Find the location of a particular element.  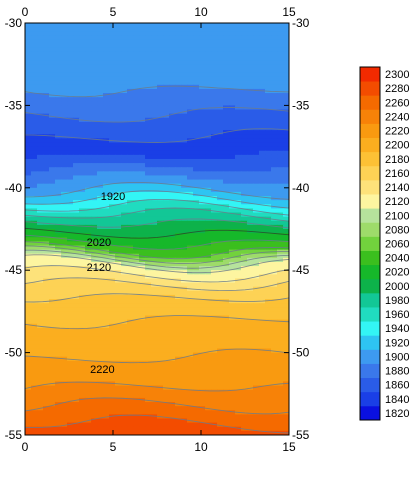

y-tick-label-right: -45 is located at coordinates (301, 270).